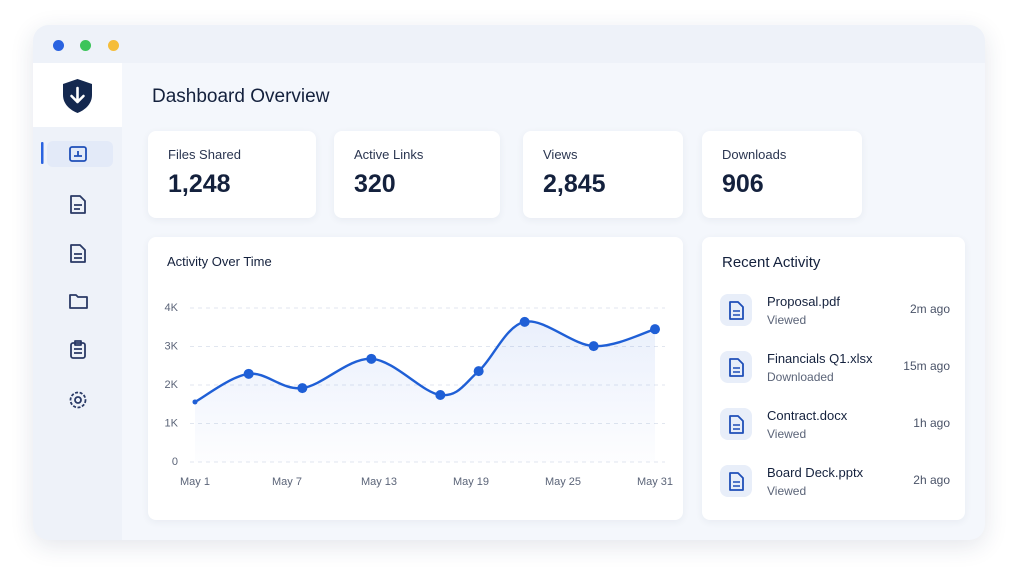 This screenshot has width=1020, height=576. Describe the element at coordinates (754, 154) in the screenshot. I see `stat-label: Downloads` at that location.